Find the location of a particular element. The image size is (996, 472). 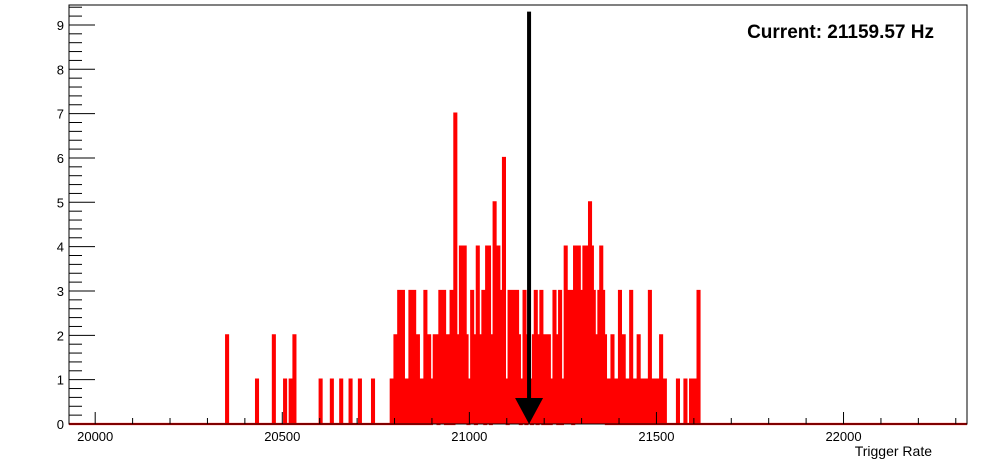

current-rate-label: Current: 21159.57 Hz is located at coordinates (840, 32).